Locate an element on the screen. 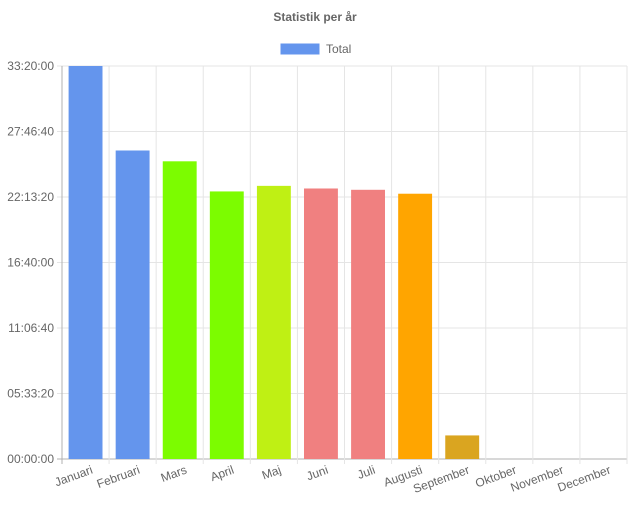 This screenshot has height=505, width=630. y-tick-label: 27:46:40 is located at coordinates (30, 132).